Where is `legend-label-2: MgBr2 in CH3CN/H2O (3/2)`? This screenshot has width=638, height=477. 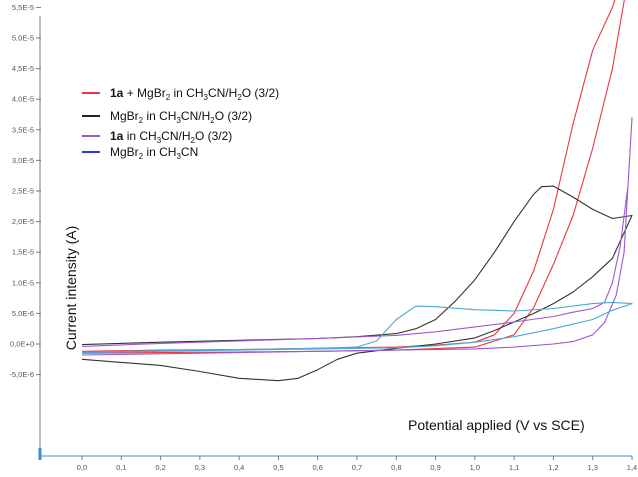
legend-label-2: MgBr2 in CH3CN/H2O (3/2) is located at coordinates (181, 117).